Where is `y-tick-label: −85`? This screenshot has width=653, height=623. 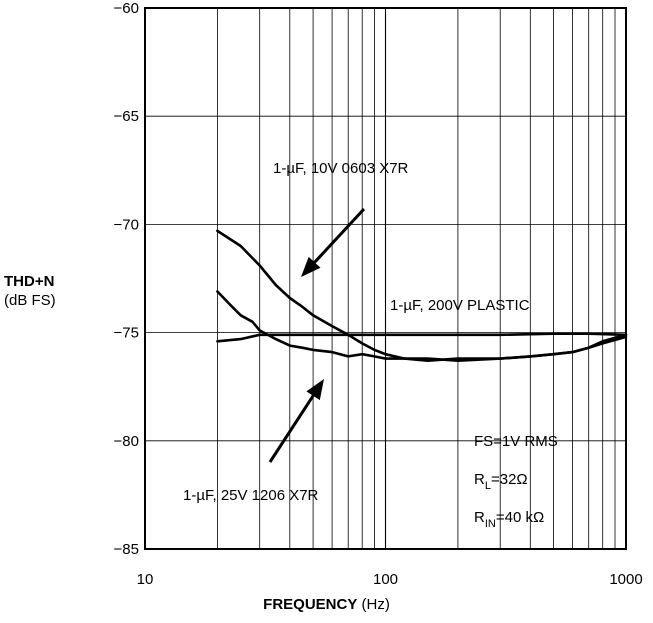 y-tick-label: −85 is located at coordinates (126, 549).